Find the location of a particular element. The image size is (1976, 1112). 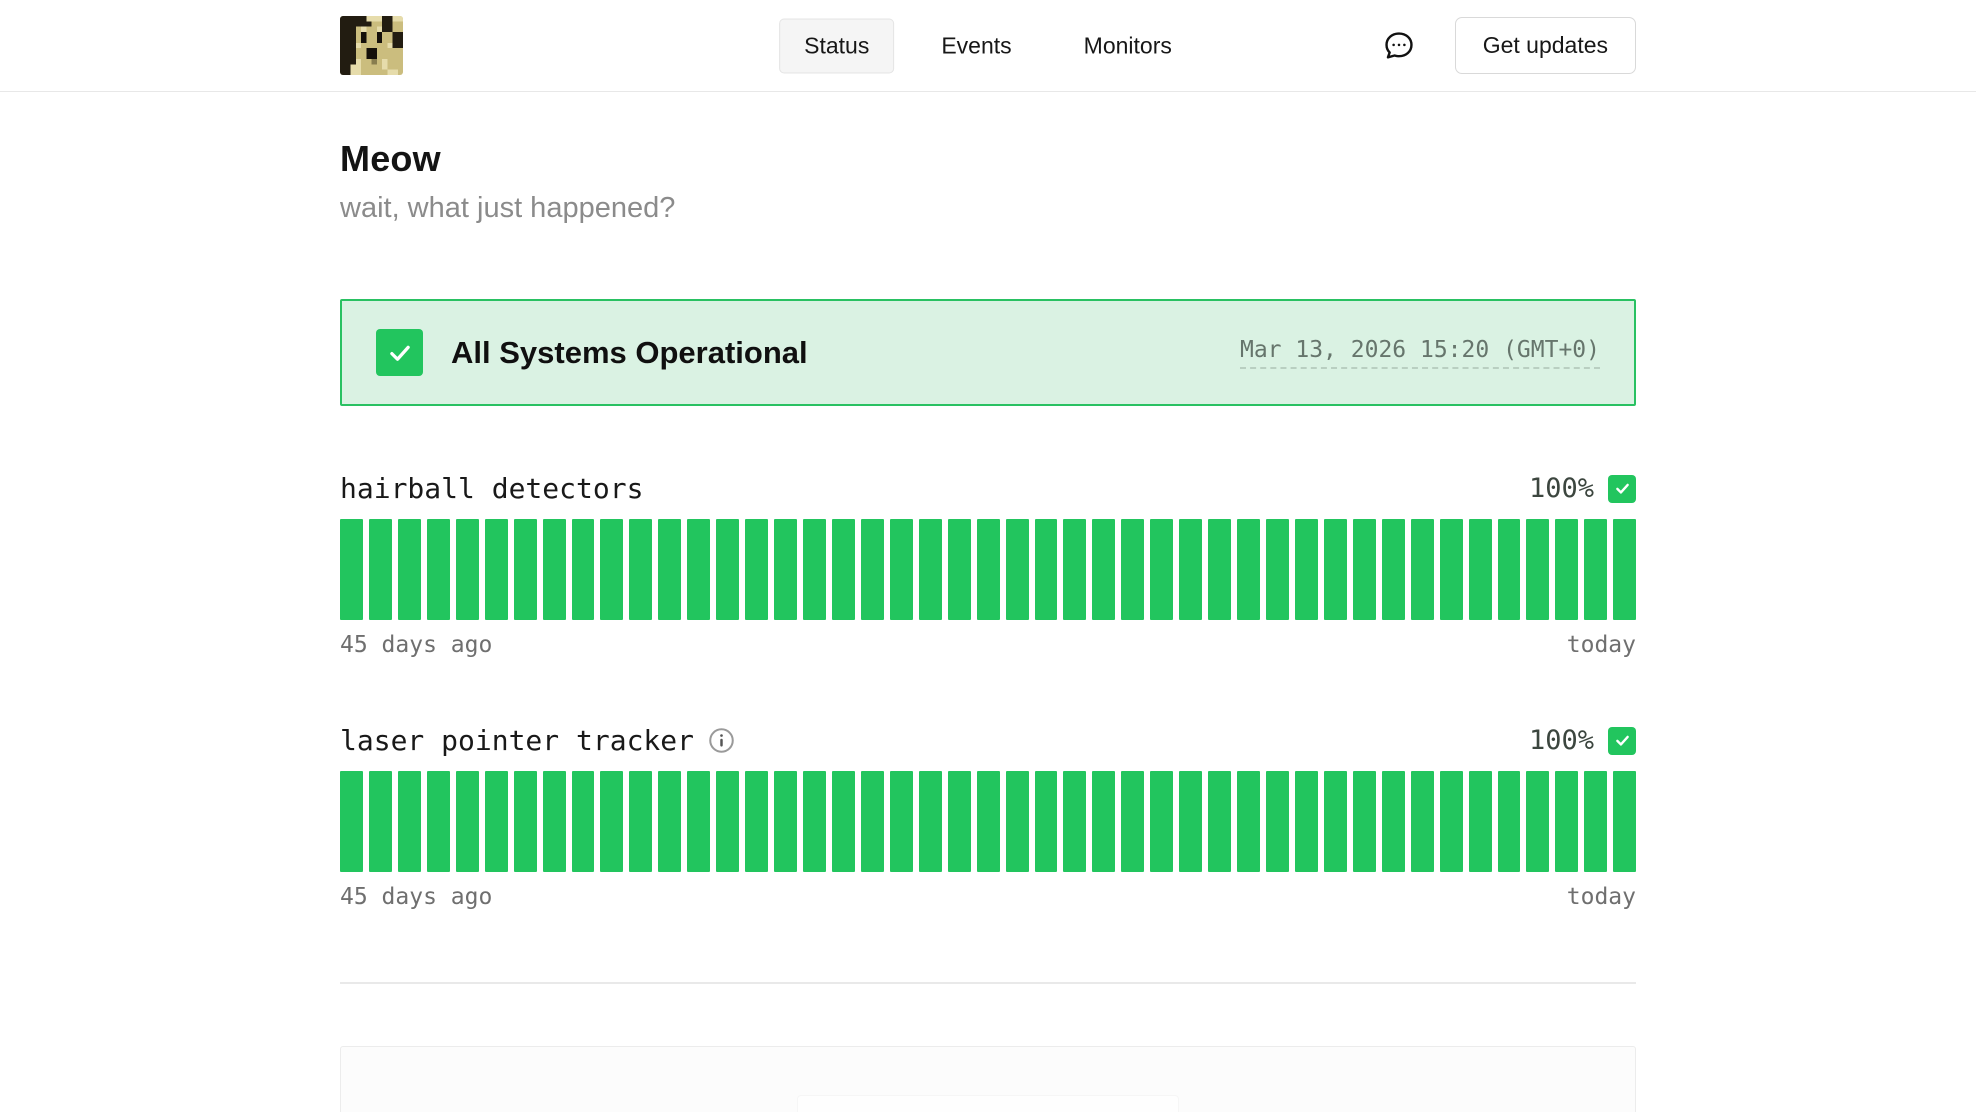

cat-logo-image is located at coordinates (371, 45).